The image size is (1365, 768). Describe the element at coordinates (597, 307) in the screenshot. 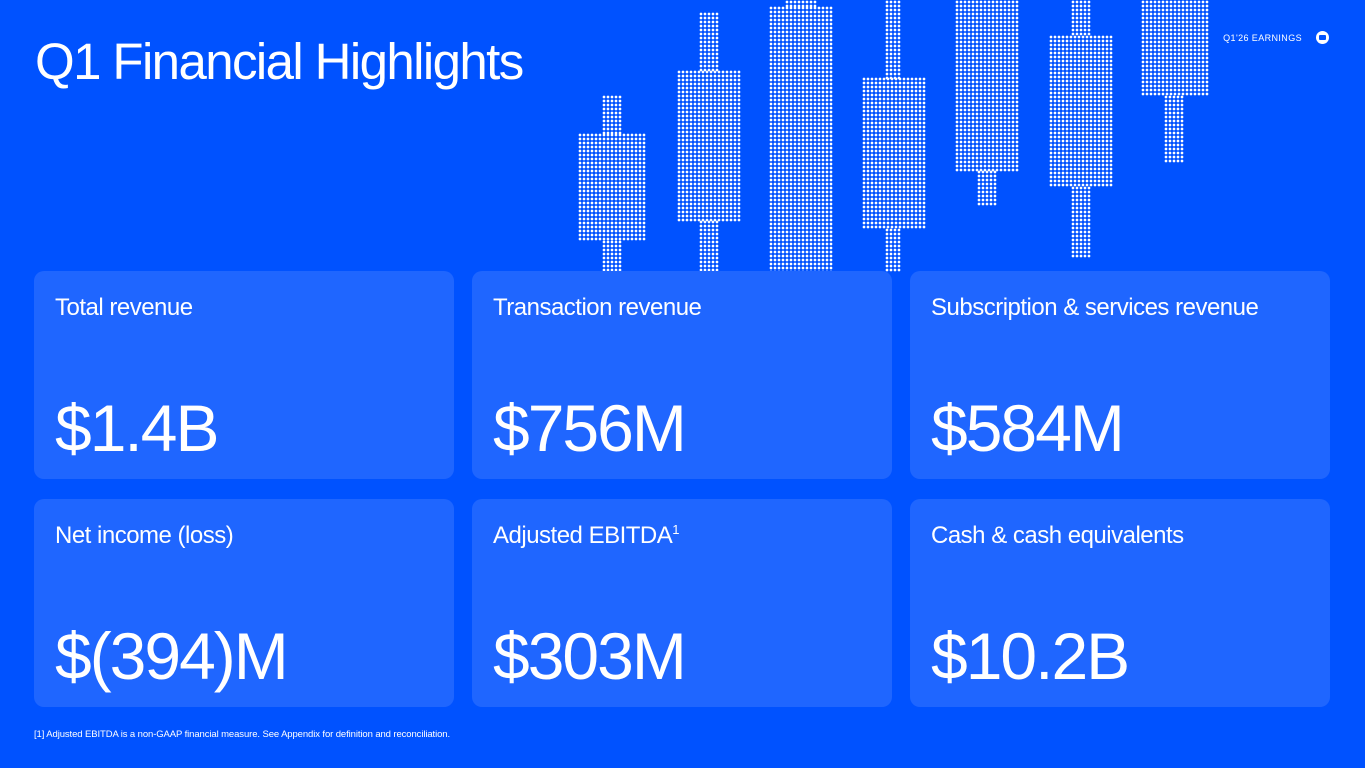

I see `metric-label: Transaction revenue` at that location.